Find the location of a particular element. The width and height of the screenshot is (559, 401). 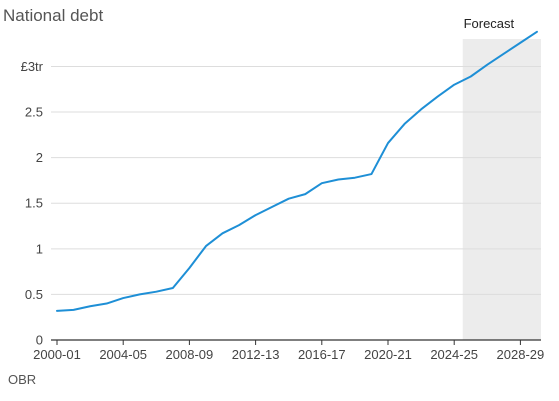

y-tick-label: 0.5 is located at coordinates (34, 294).